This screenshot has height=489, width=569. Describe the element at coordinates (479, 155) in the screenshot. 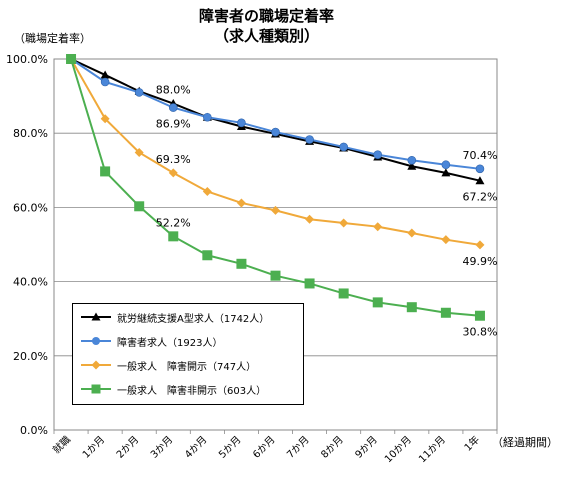

I see `data-label: 70.4%` at that location.